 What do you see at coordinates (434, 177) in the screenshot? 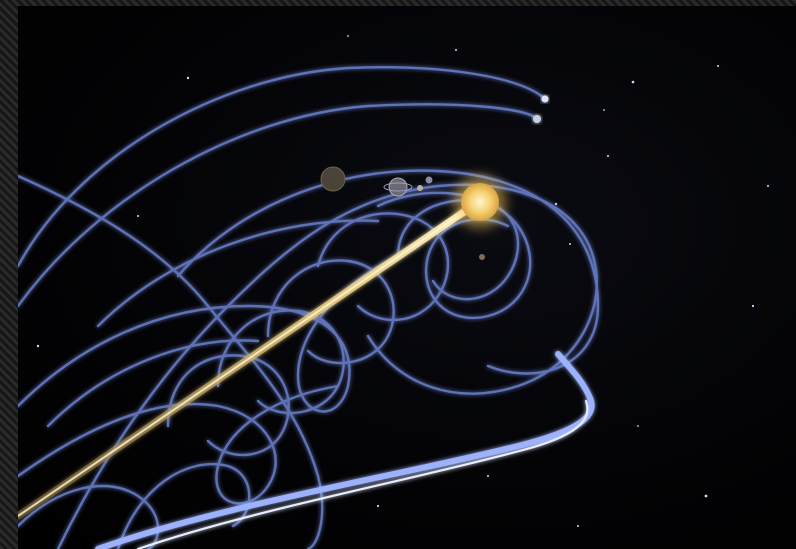
I see `planets` at bounding box center [434, 177].